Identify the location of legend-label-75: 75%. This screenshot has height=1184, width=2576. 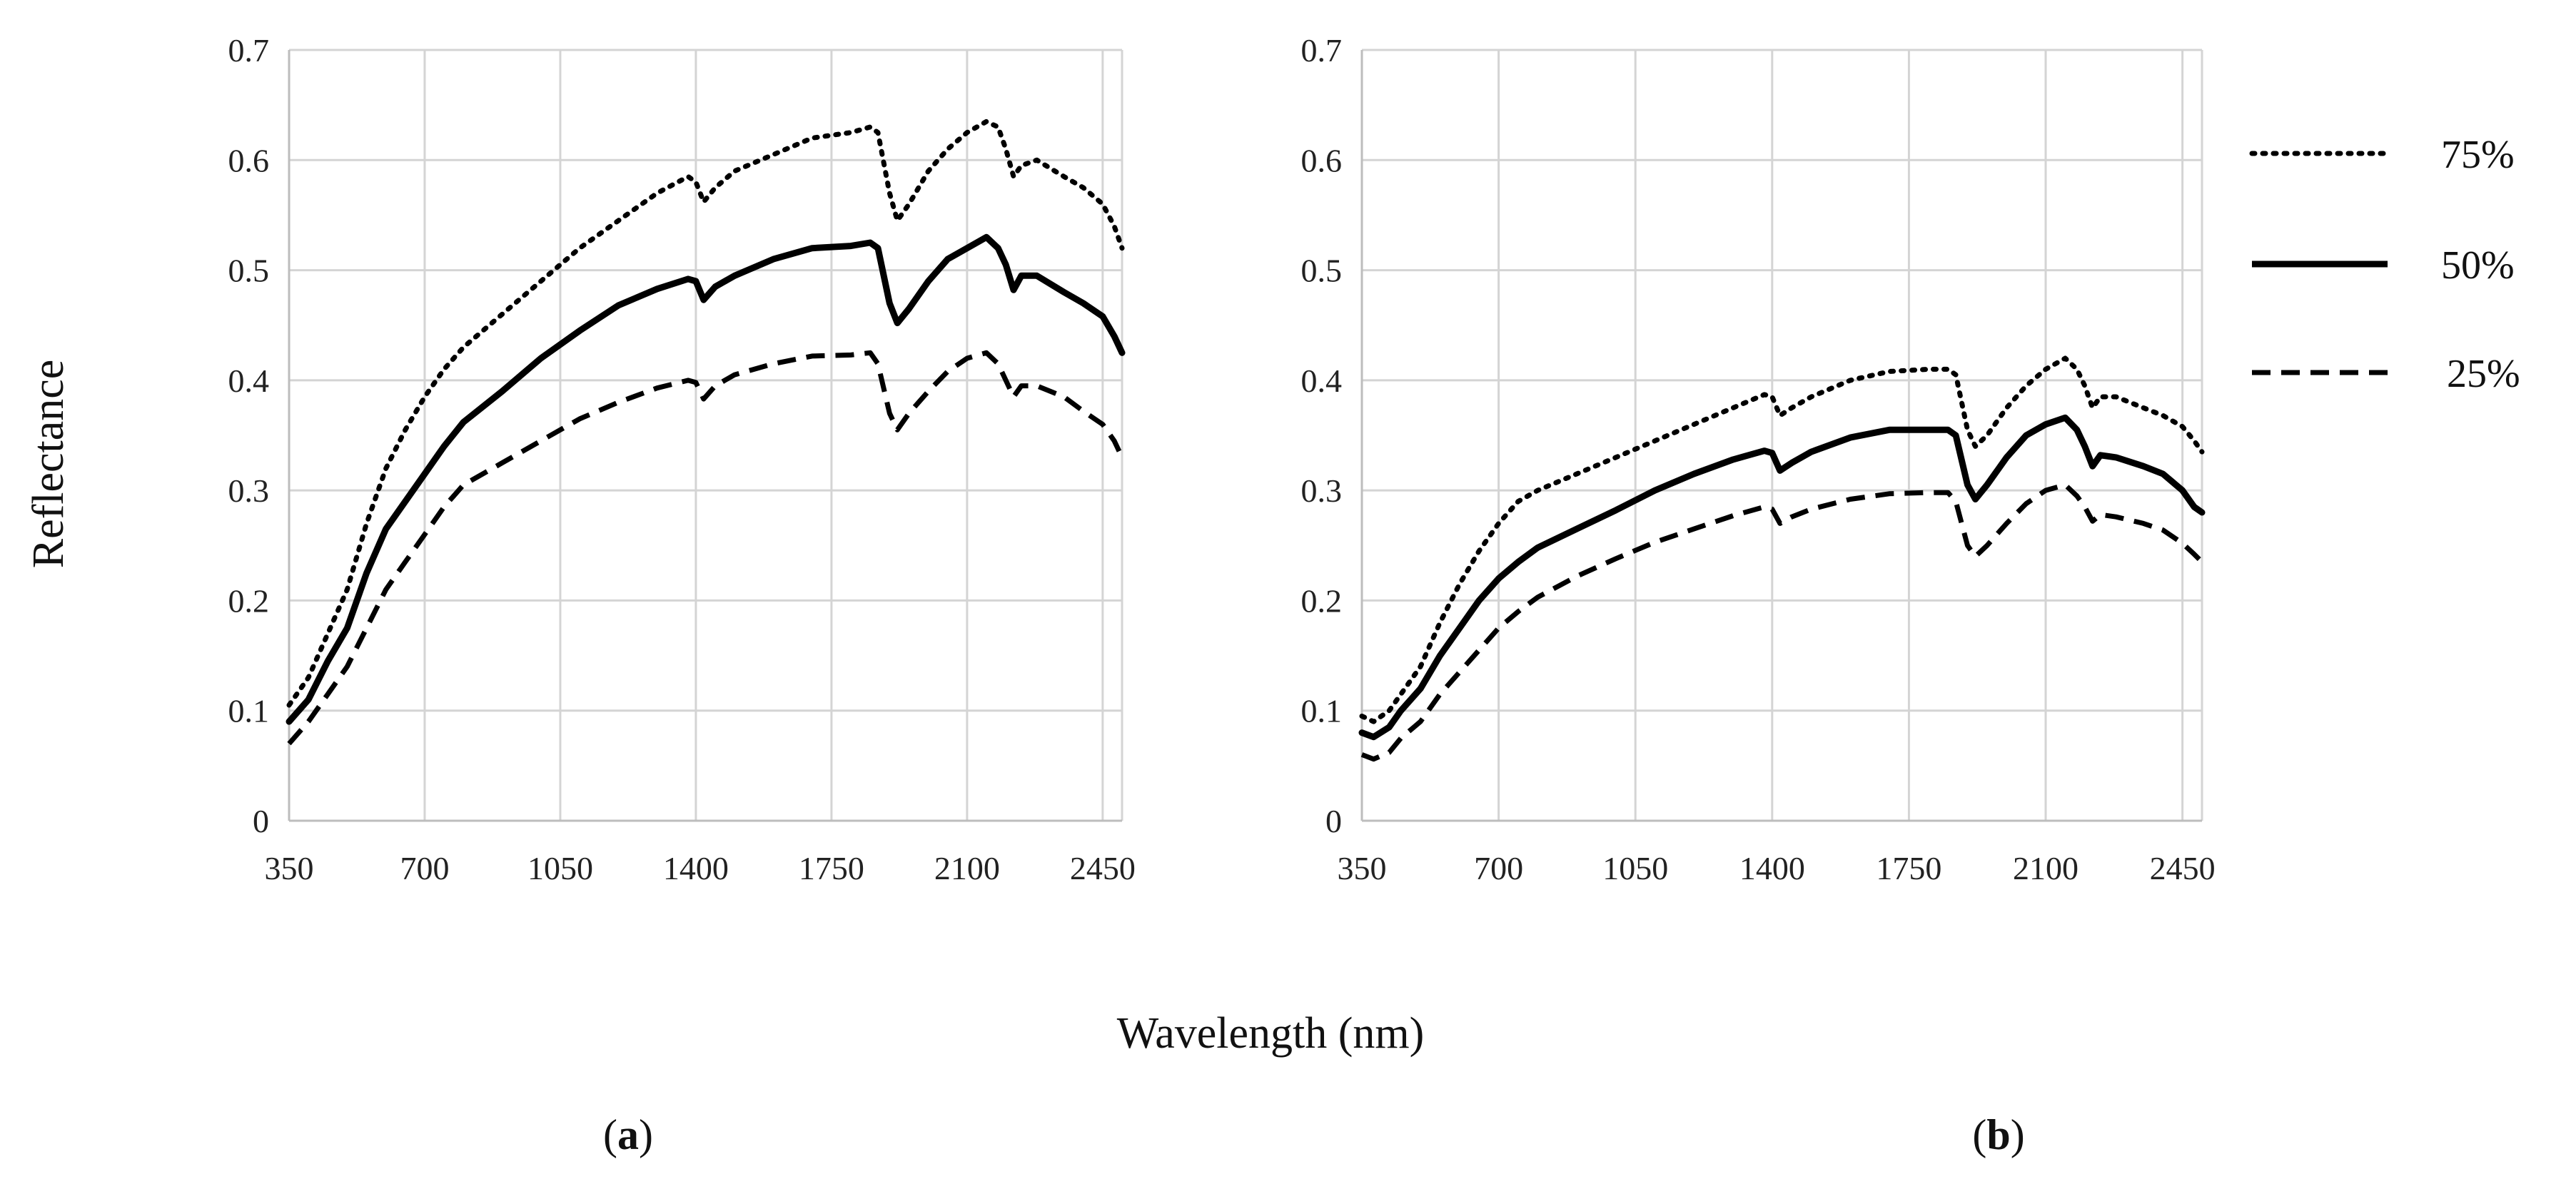
(2478, 155).